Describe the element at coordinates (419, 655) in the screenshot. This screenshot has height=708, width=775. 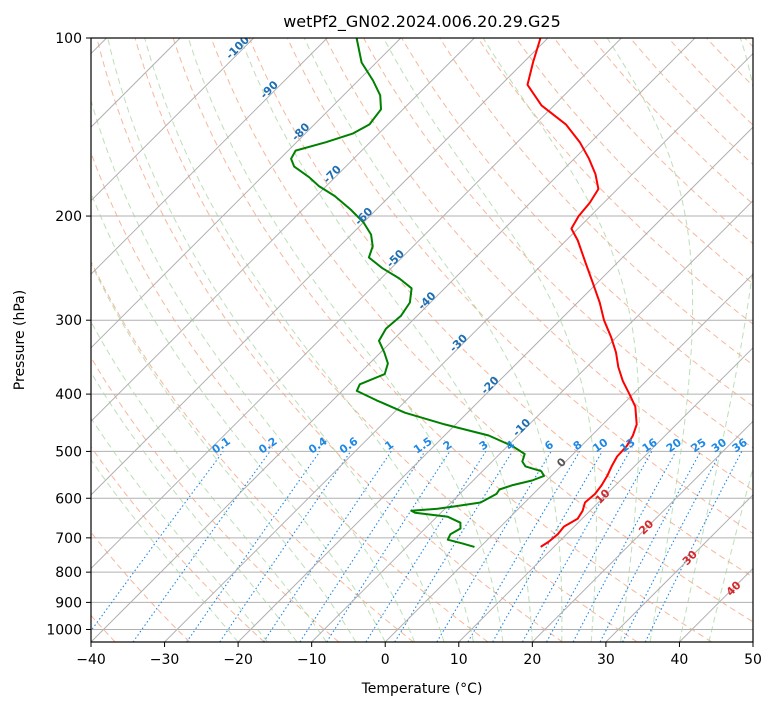
I see `x-axis-ticks: −40 −30 −20 −10 0 10 20 30 40 50` at that location.